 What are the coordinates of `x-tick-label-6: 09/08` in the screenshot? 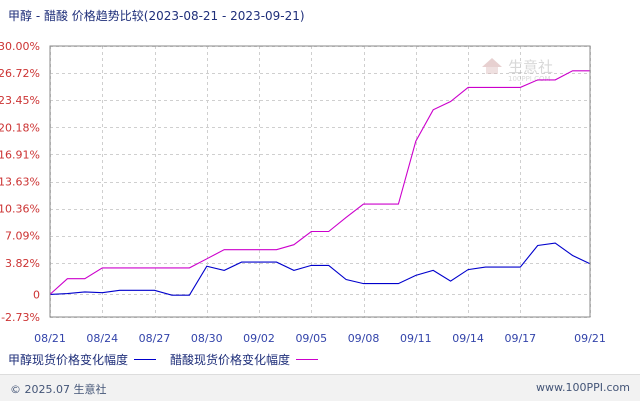 It's located at (364, 338).